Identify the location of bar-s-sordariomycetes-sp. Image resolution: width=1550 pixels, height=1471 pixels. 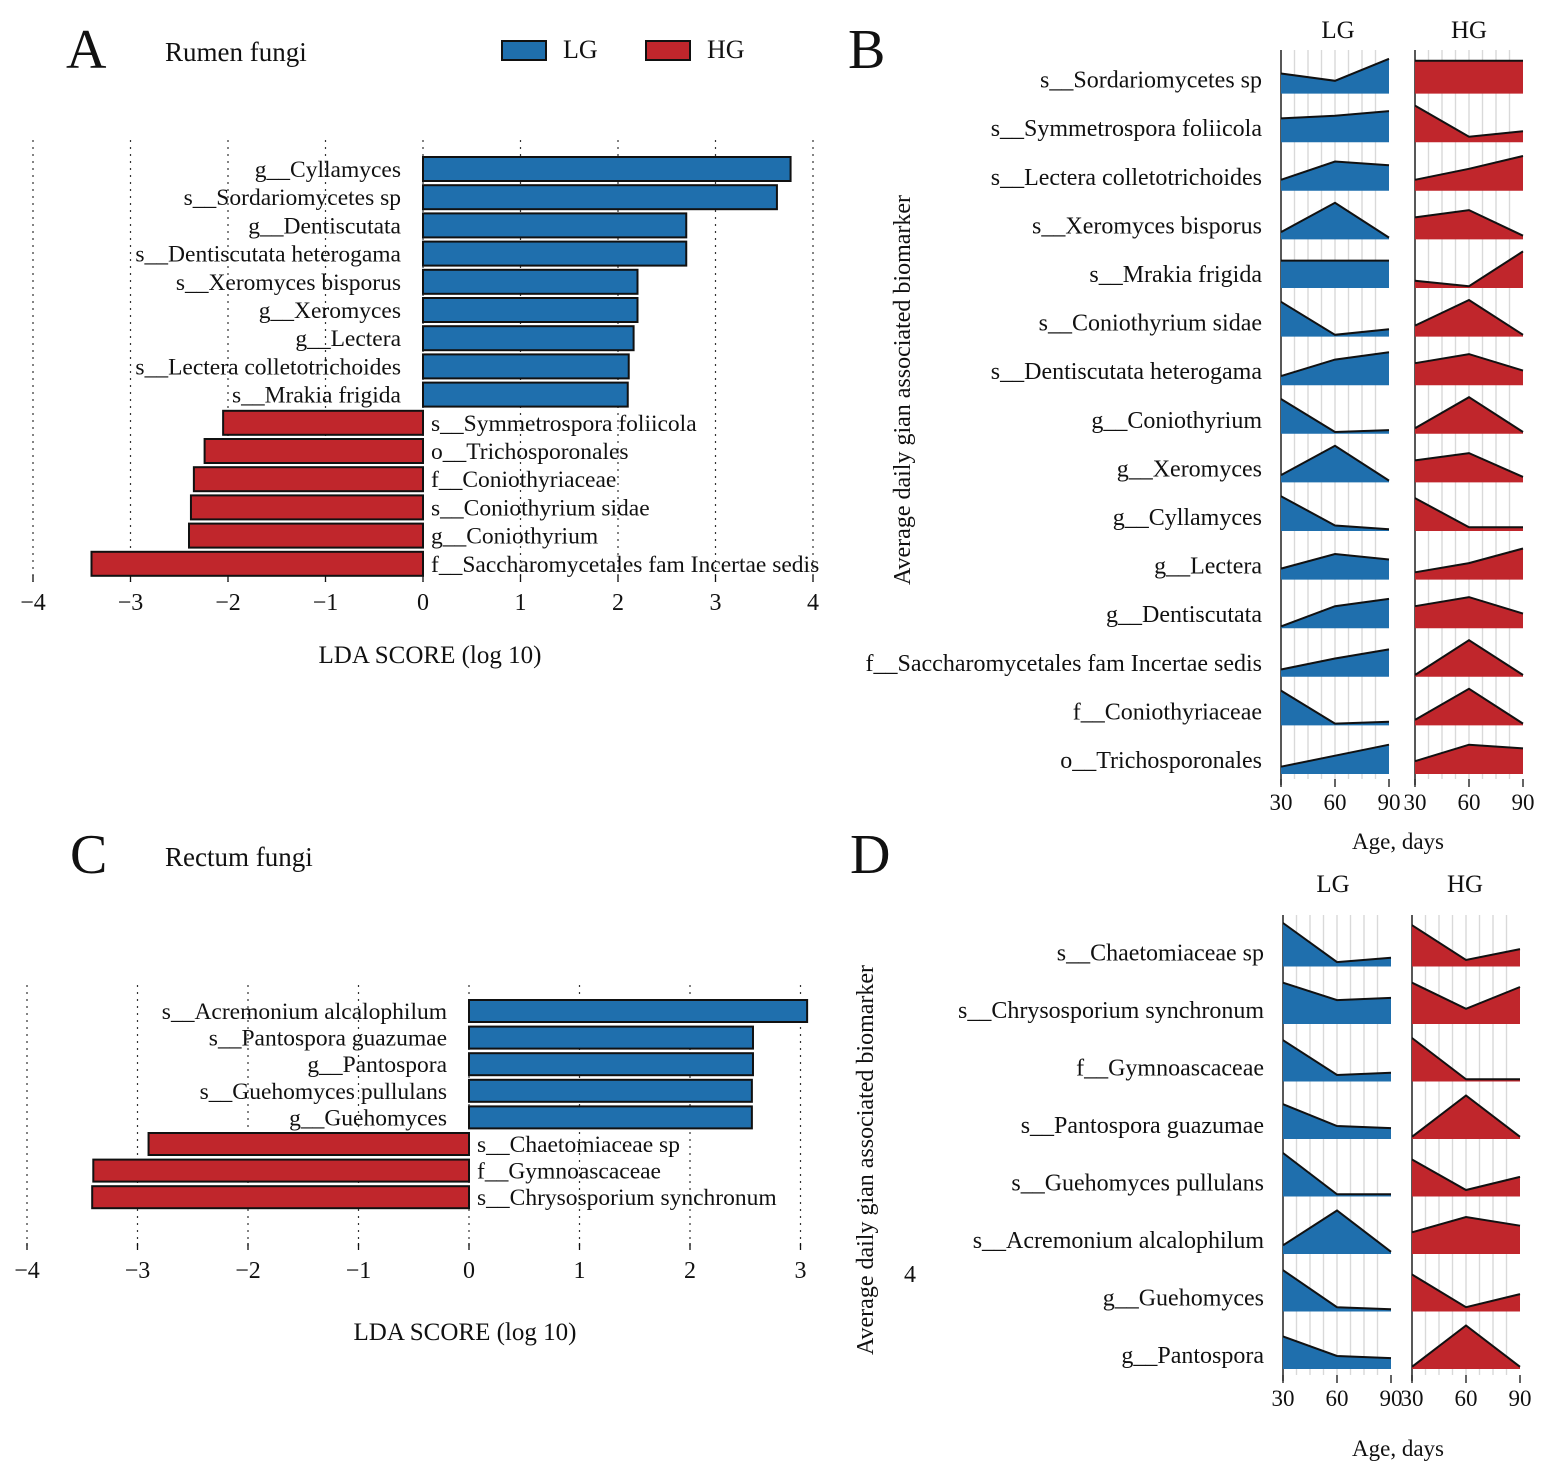
(600, 197).